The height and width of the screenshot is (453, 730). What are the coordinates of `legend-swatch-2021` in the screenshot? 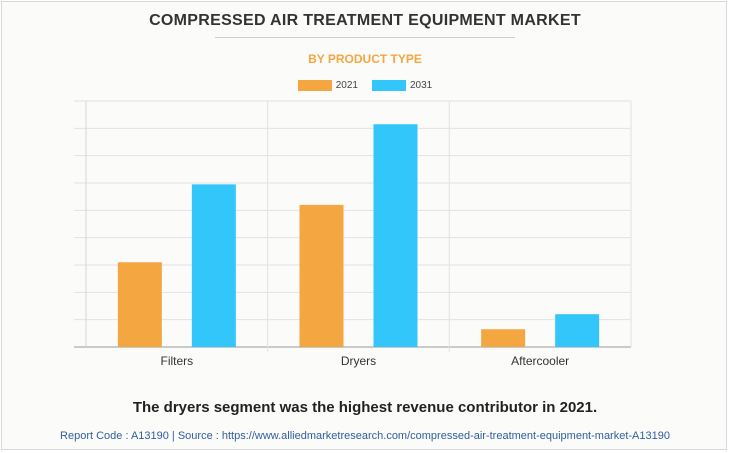 It's located at (314, 85).